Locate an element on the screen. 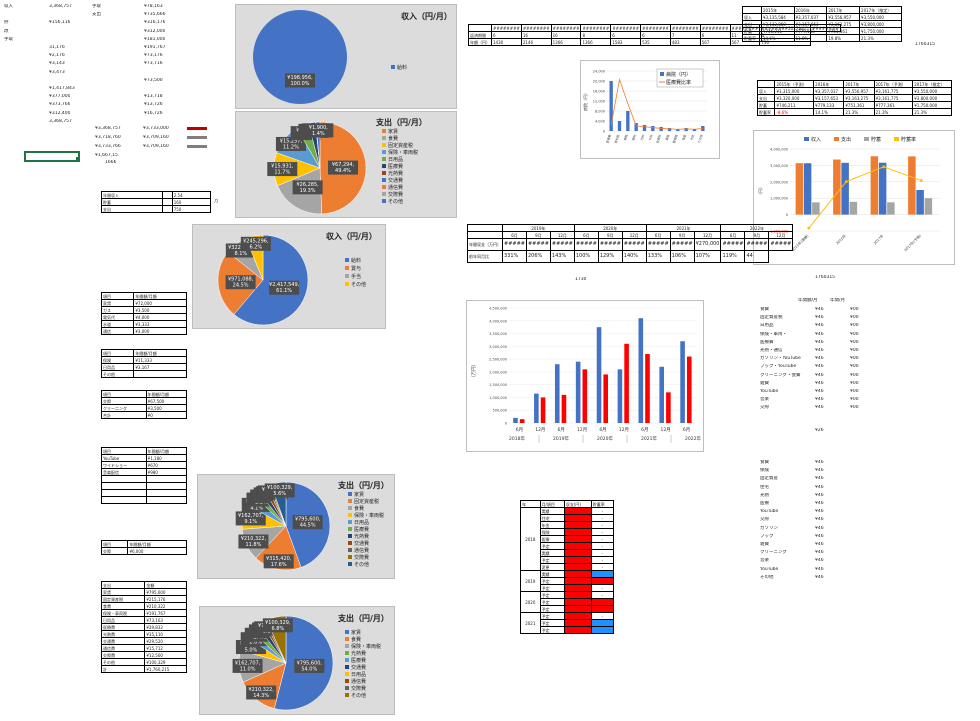  table-cell: 133% is located at coordinates (658, 256).